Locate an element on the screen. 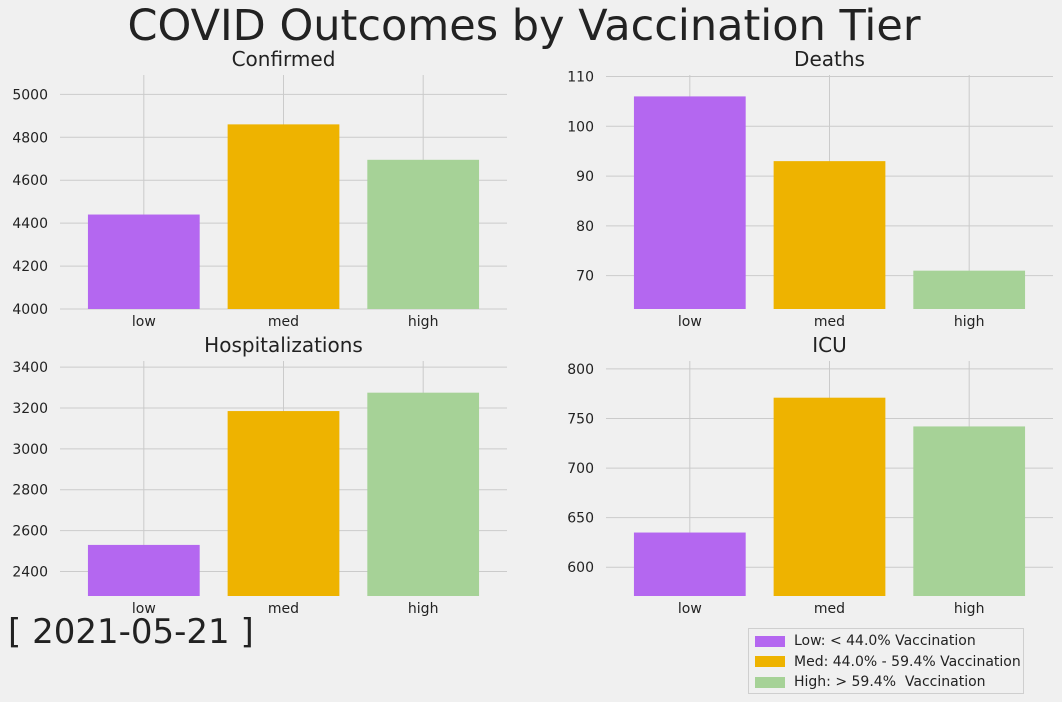 The height and width of the screenshot is (702, 1062). y-tick-label: 4200 is located at coordinates (30, 267).